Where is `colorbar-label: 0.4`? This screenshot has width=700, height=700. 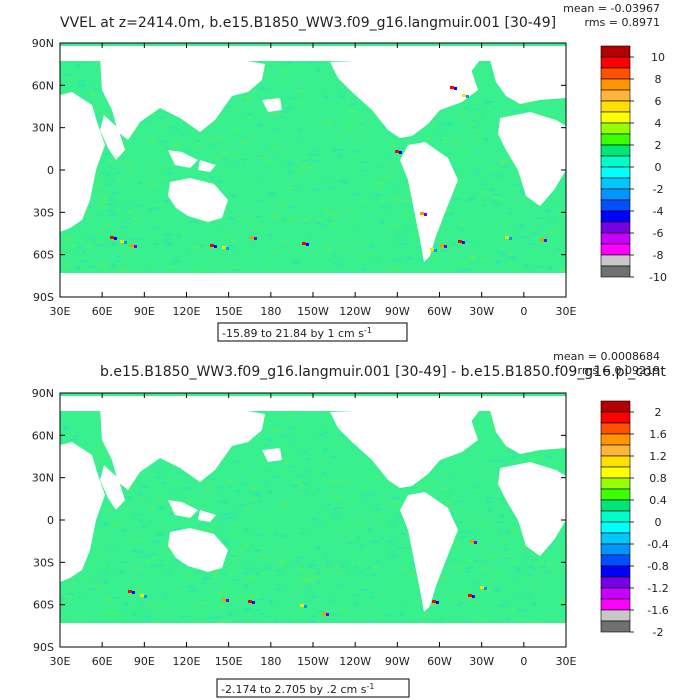 colorbar-label: 0.4 is located at coordinates (658, 500).